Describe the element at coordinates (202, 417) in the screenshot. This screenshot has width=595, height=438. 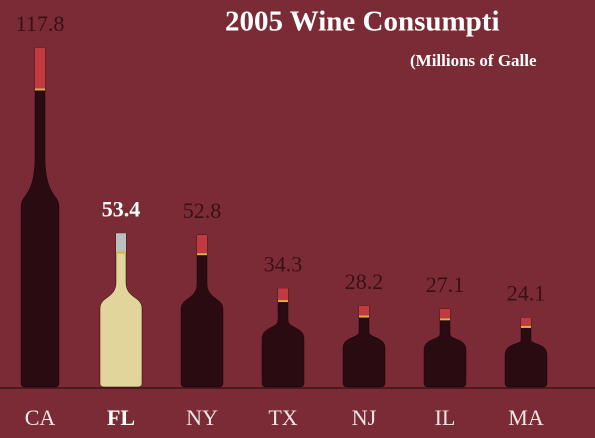
I see `category-label: NY` at that location.